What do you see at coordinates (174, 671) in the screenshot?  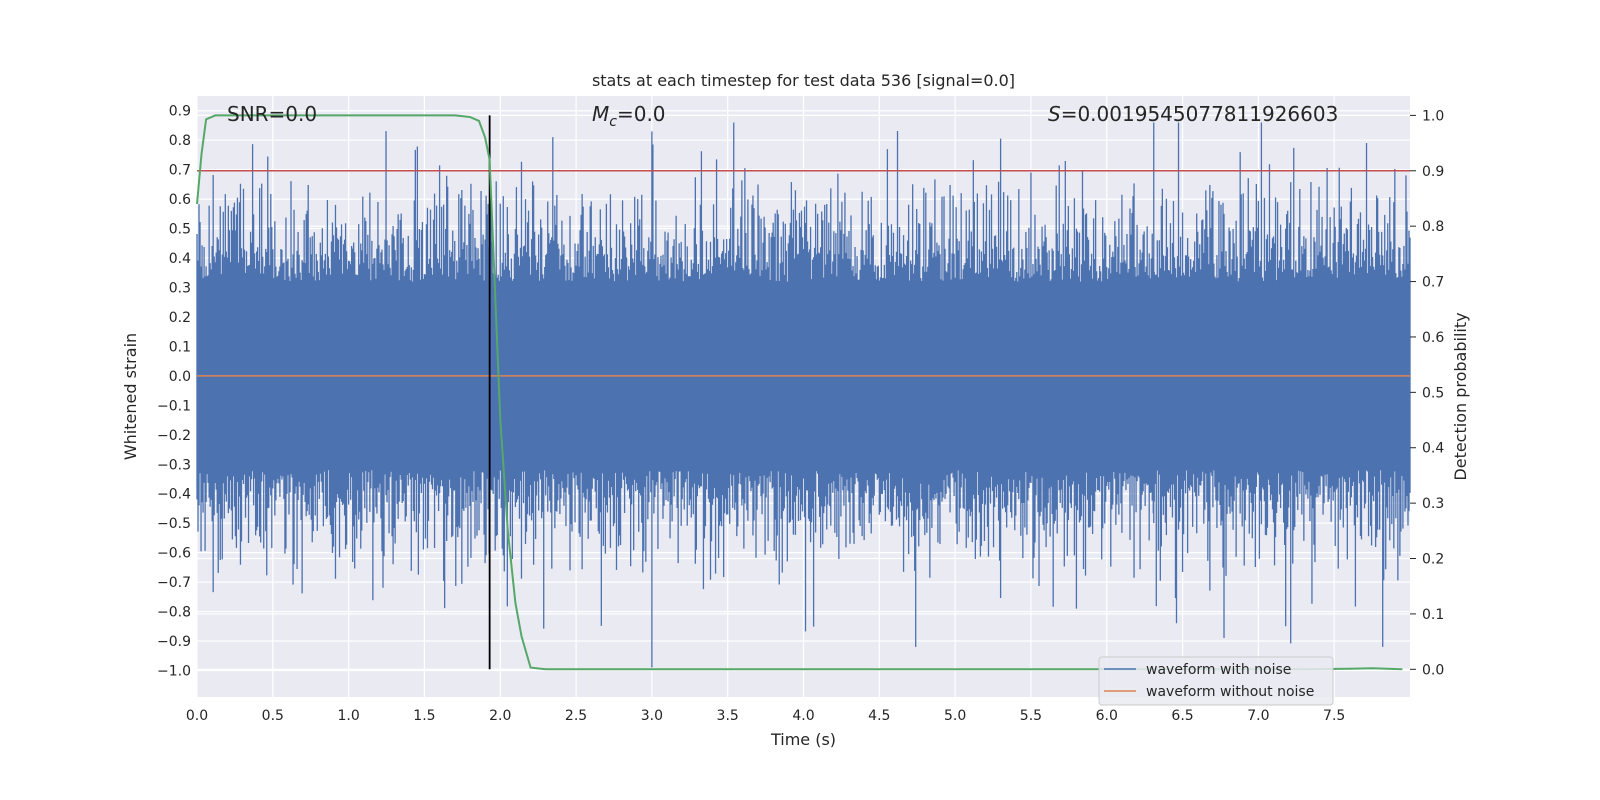 I see `y-tick-label: −1.0` at bounding box center [174, 671].